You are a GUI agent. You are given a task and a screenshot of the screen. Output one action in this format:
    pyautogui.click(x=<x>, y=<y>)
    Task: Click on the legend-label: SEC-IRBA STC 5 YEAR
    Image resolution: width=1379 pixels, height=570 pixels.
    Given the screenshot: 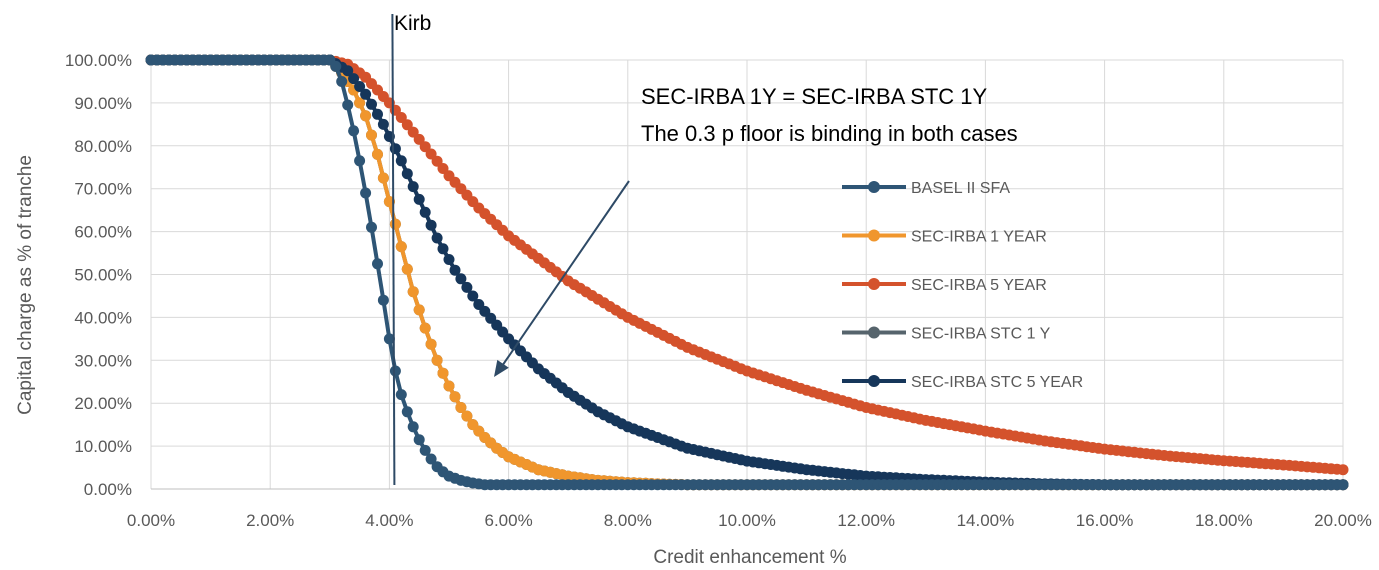 What is the action you would take?
    pyautogui.click(x=997, y=382)
    